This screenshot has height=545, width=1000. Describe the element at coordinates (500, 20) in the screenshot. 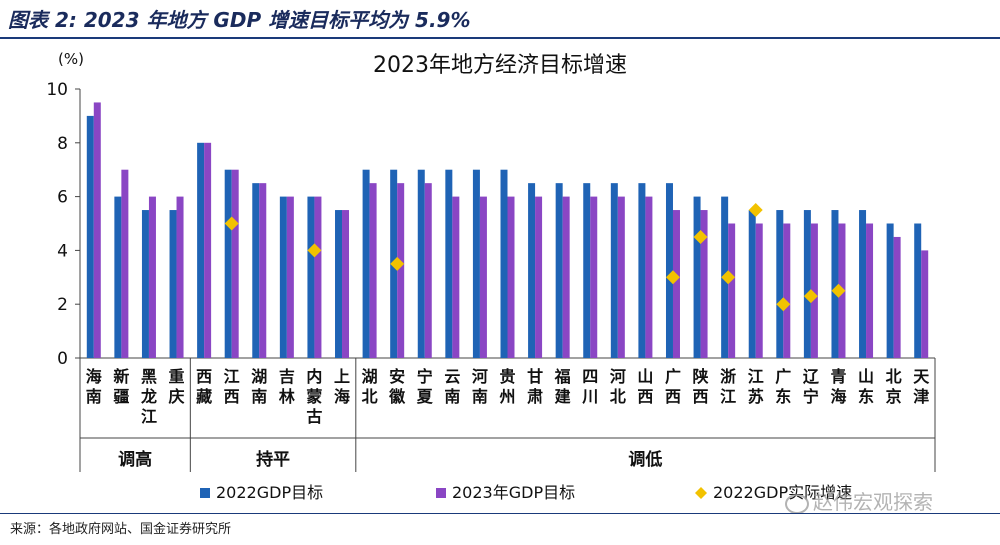

I see `figure-header: 图表 2: 2023 年地方 GDP 增速目标平均为 5.9%` at that location.